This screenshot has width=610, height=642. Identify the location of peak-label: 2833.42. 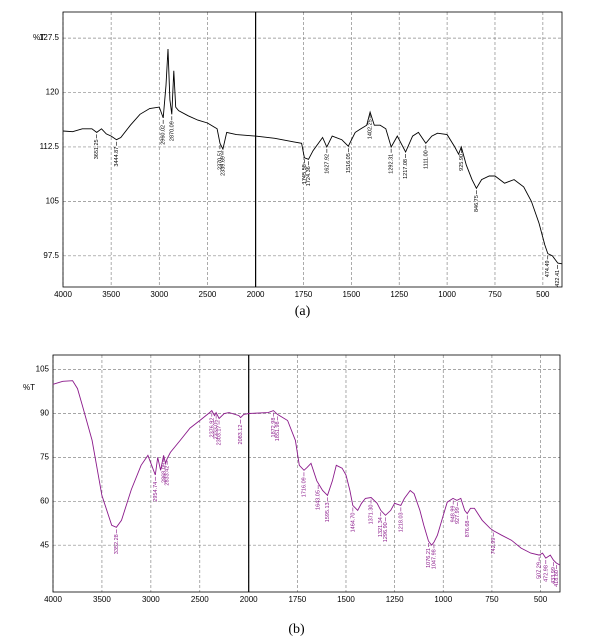
(168, 476).